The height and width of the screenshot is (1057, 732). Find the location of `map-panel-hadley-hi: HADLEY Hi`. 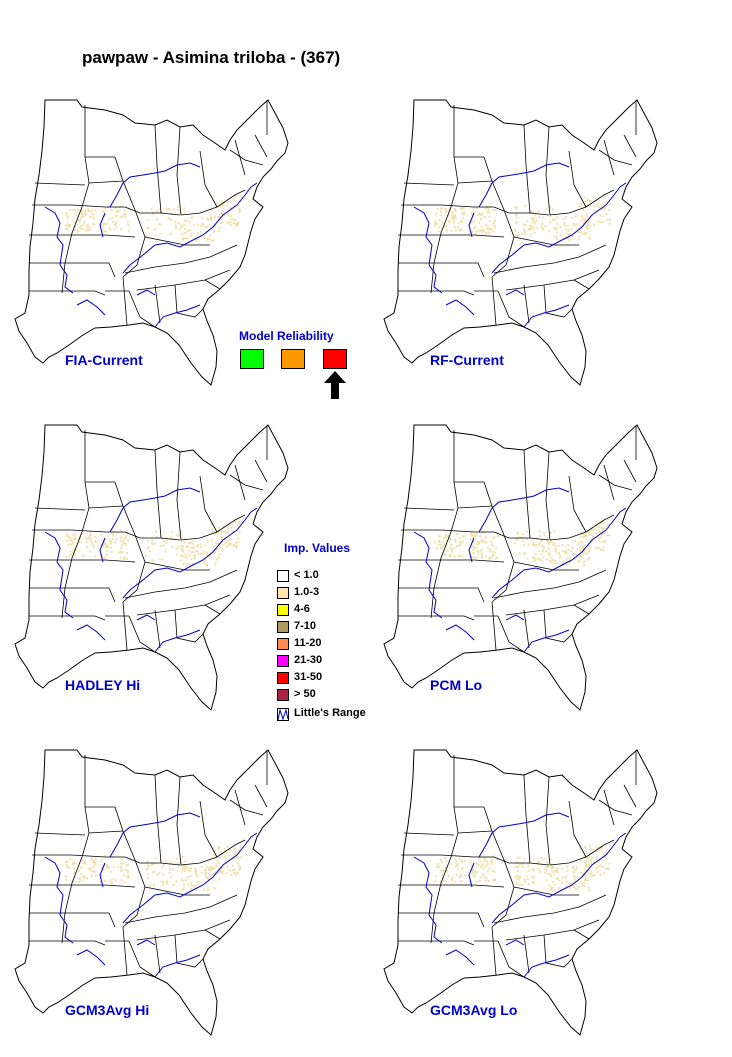

map-panel-hadley-hi: HADLEY Hi is located at coordinates (165, 570).